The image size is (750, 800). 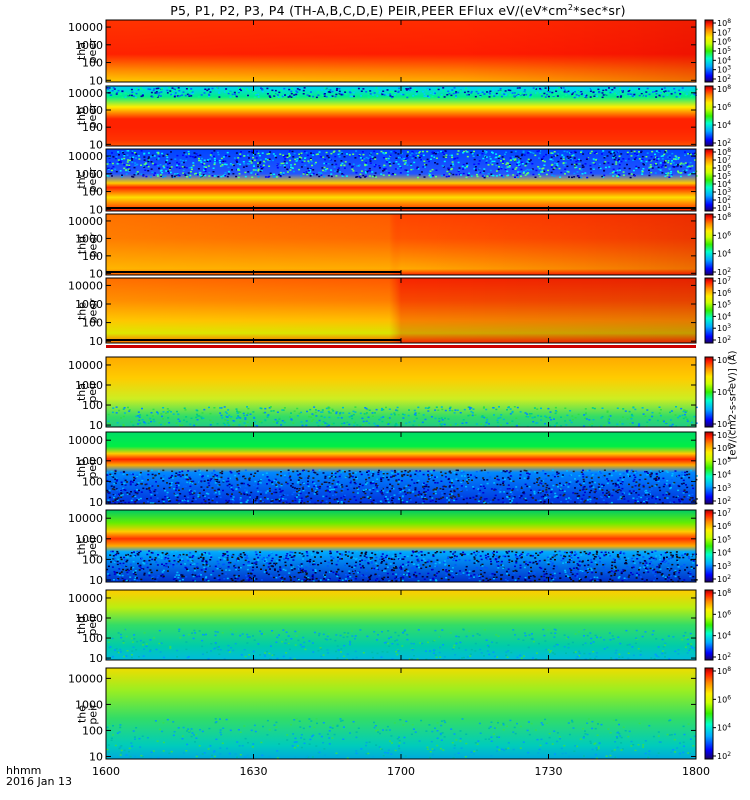 I want to click on colorbar-thb-peer, so click(x=709, y=116).